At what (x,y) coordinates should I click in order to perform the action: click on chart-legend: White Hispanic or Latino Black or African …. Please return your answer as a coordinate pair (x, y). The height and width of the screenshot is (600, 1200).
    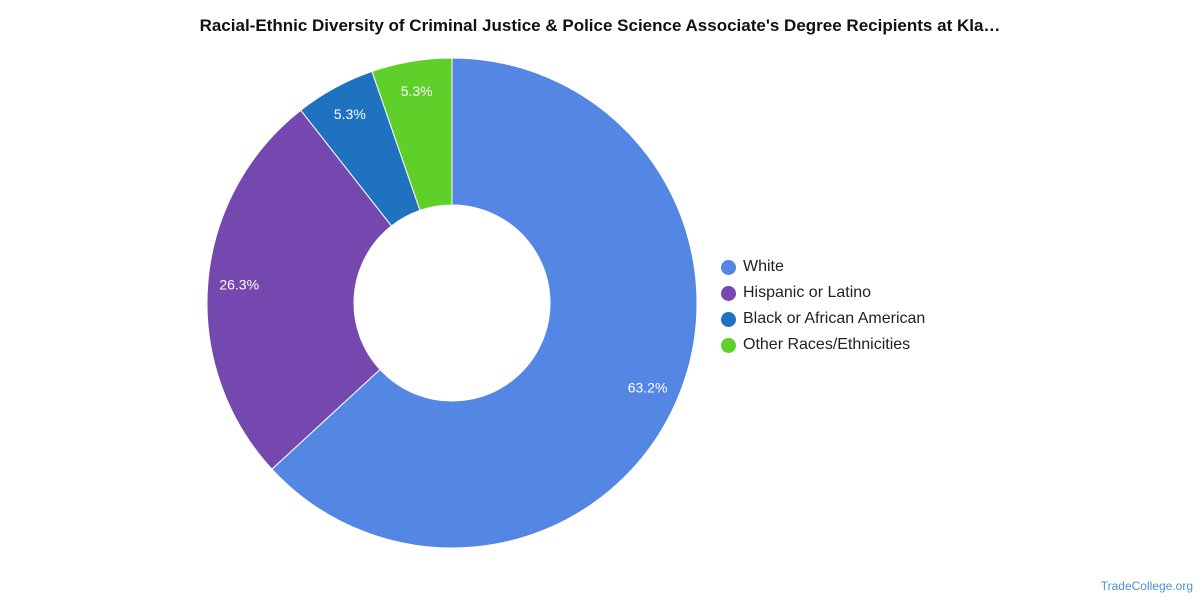
    Looking at the image, I should click on (823, 306).